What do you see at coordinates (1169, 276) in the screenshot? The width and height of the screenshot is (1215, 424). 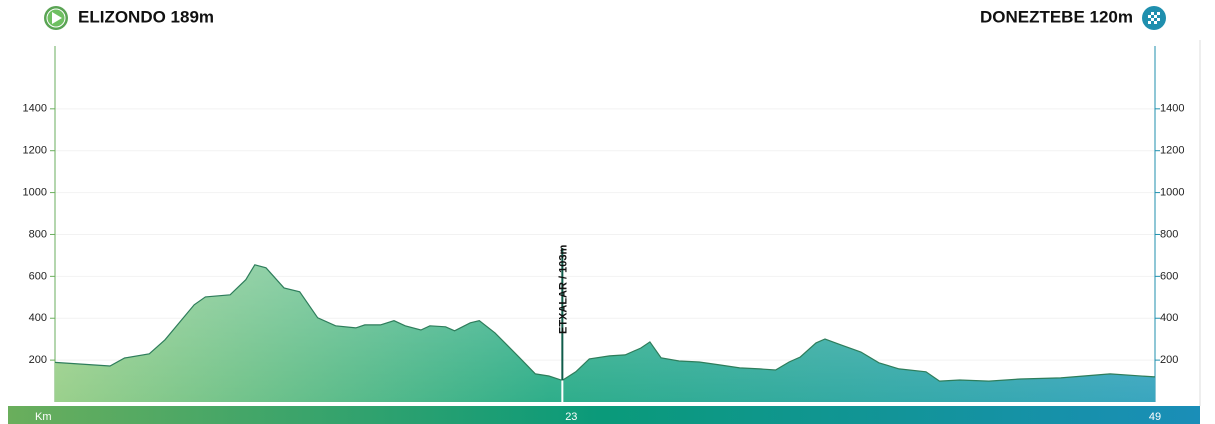 I see `y2-tick-label: 600` at bounding box center [1169, 276].